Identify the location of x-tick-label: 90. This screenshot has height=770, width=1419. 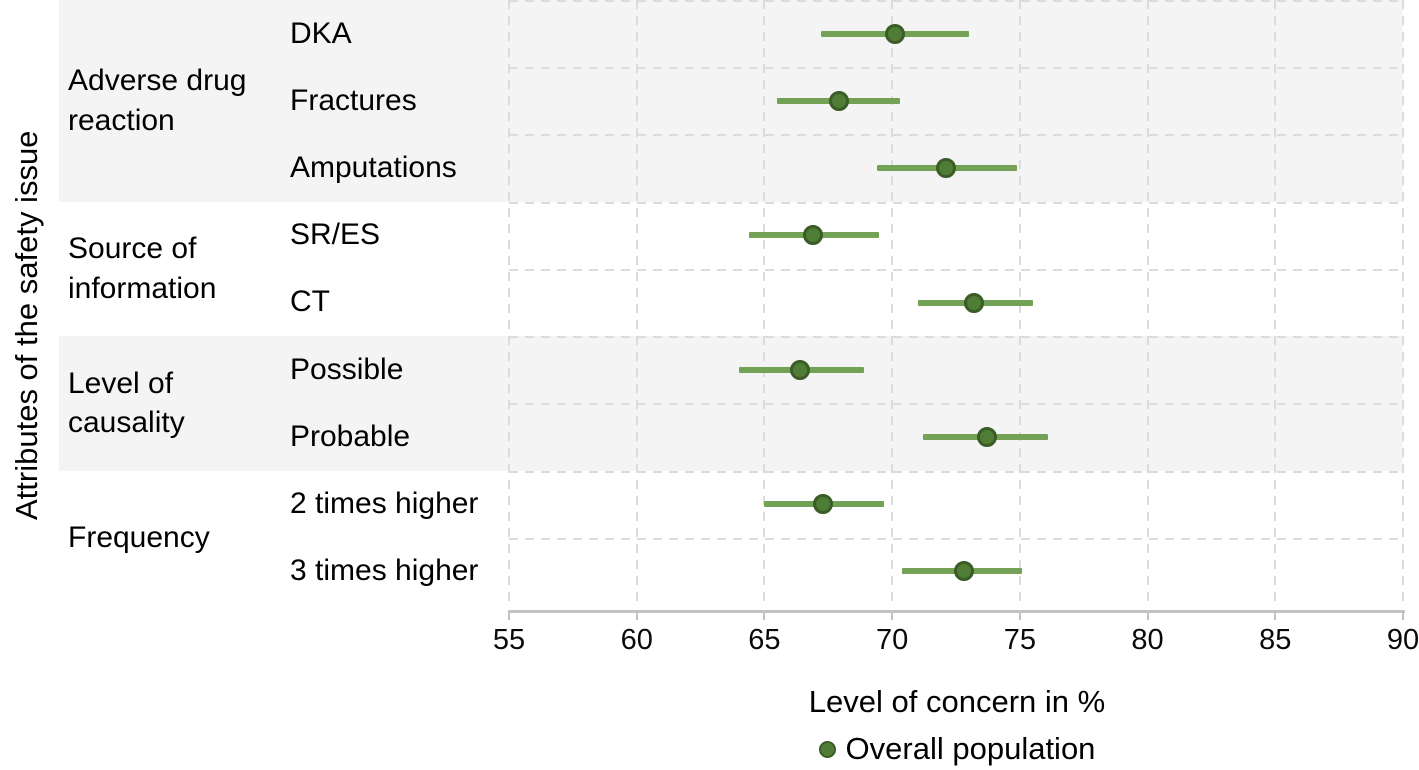
(1402, 640).